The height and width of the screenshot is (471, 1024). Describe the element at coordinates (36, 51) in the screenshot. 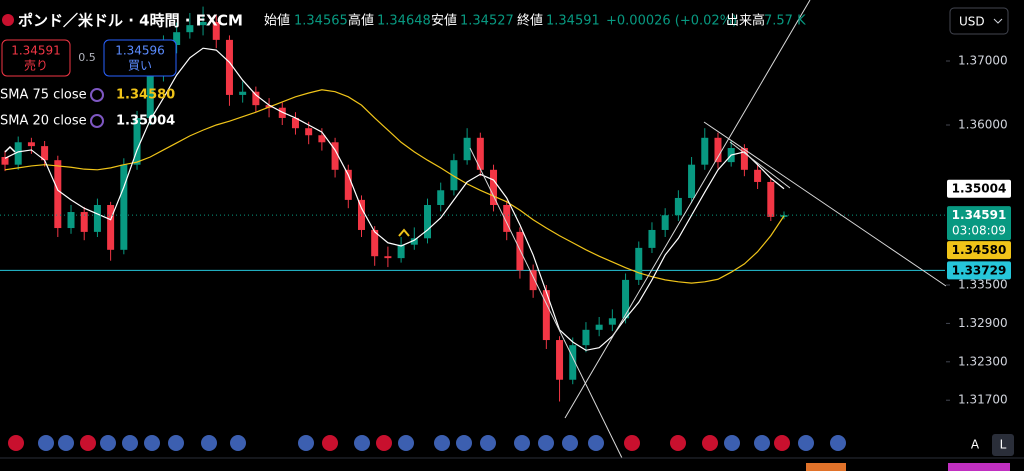

I see `sell-price: 1.34591` at that location.